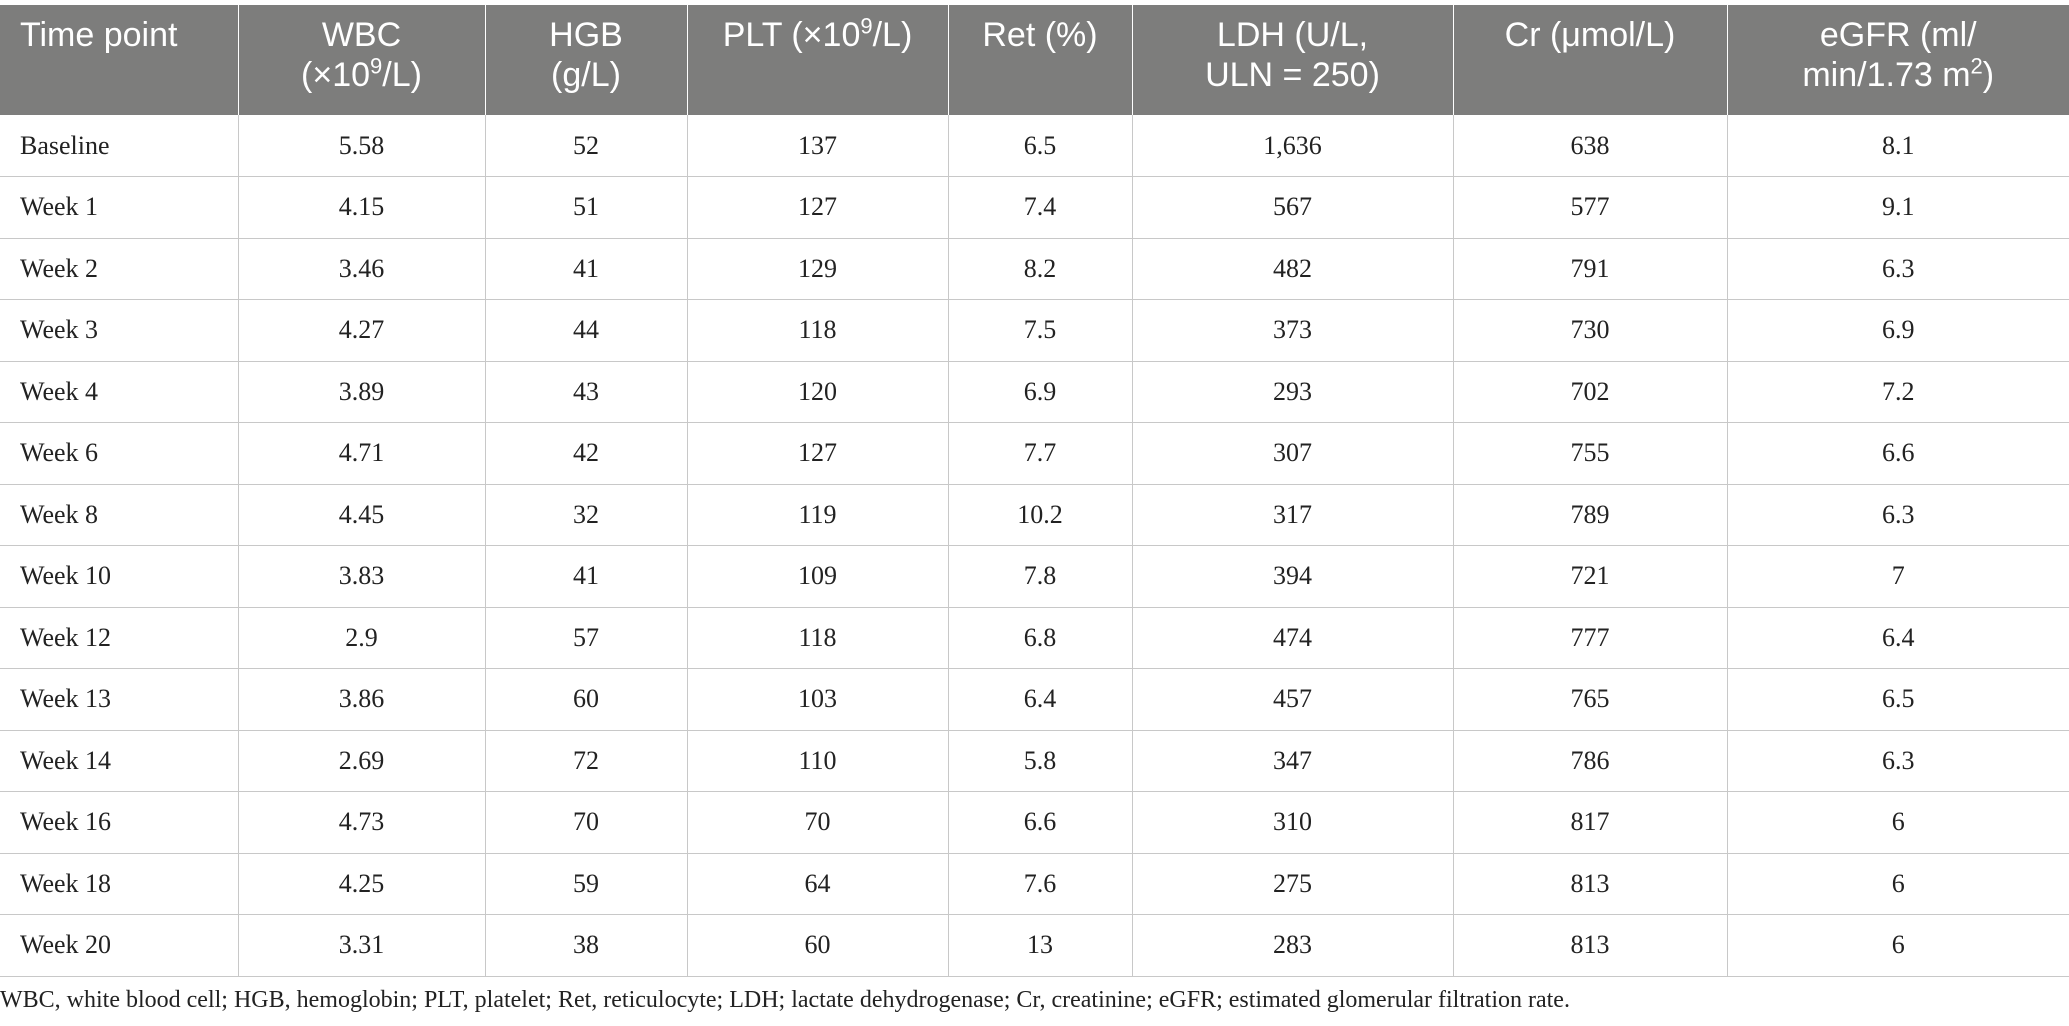 Image resolution: width=2069 pixels, height=1026 pixels. Describe the element at coordinates (1039, 822) in the screenshot. I see `cell-ret: 6.6` at that location.